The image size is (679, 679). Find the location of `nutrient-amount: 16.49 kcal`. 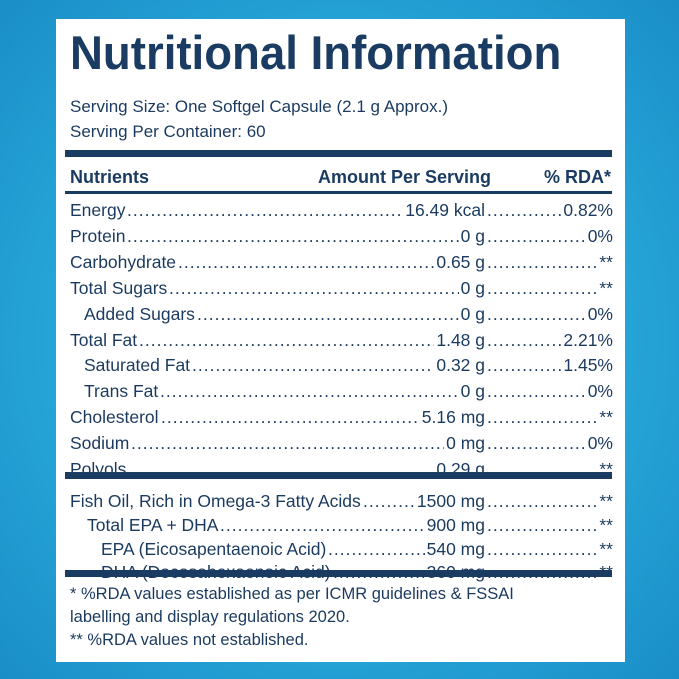

nutrient-amount: 16.49 kcal is located at coordinates (445, 210).